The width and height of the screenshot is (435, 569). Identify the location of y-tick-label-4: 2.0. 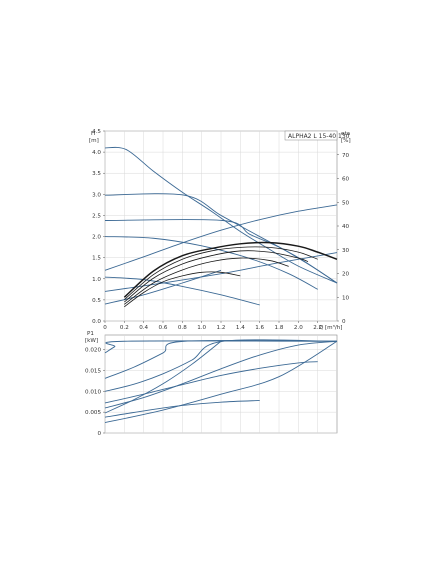
(96, 238).